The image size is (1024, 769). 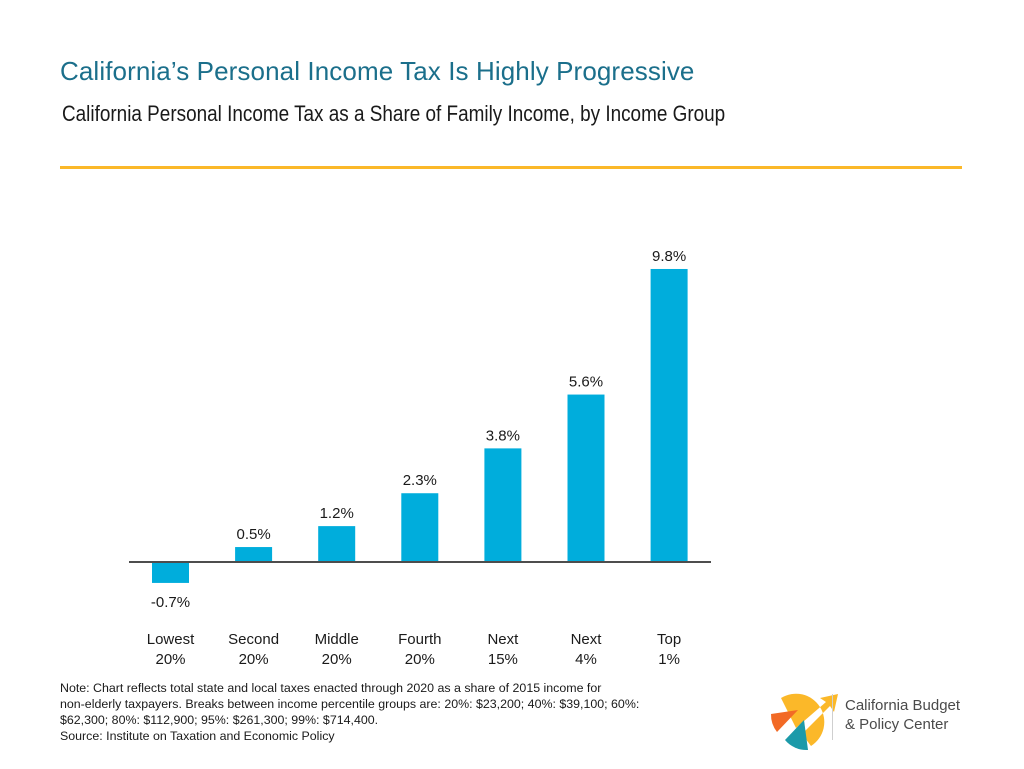 What do you see at coordinates (897, 724) in the screenshot?
I see `logo-line-2: & Policy Center` at bounding box center [897, 724].